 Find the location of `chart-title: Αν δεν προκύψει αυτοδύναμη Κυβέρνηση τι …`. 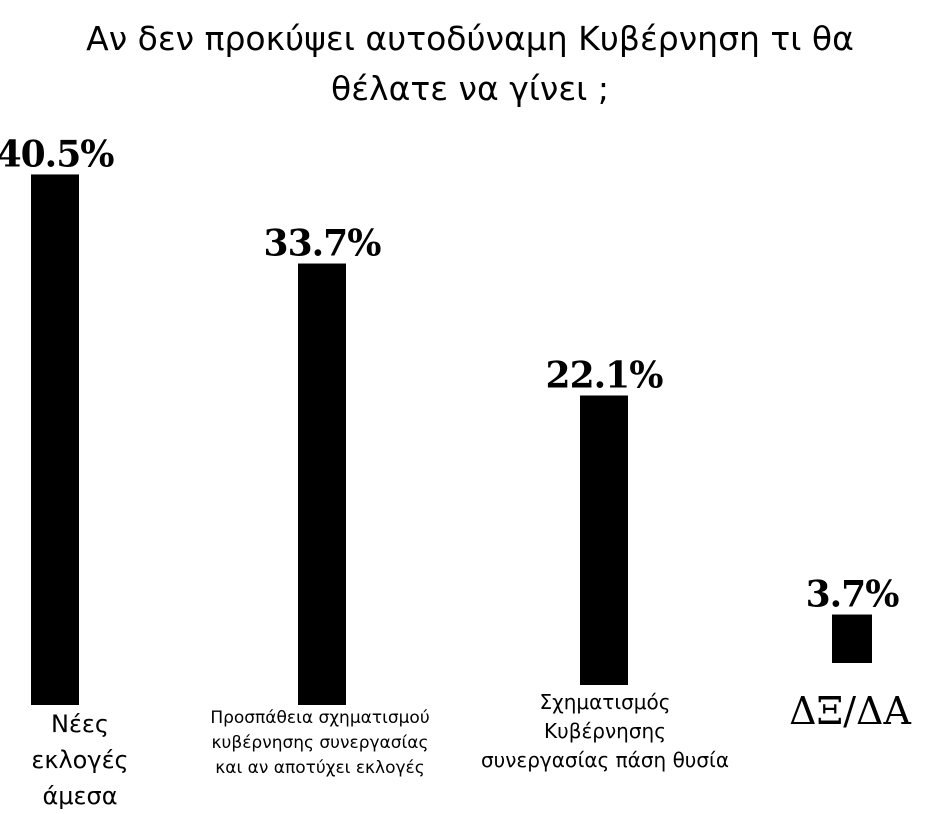

chart-title: Αν δεν προκύψει αυτοδύναμη Κυβέρνηση τι … is located at coordinates (470, 64).